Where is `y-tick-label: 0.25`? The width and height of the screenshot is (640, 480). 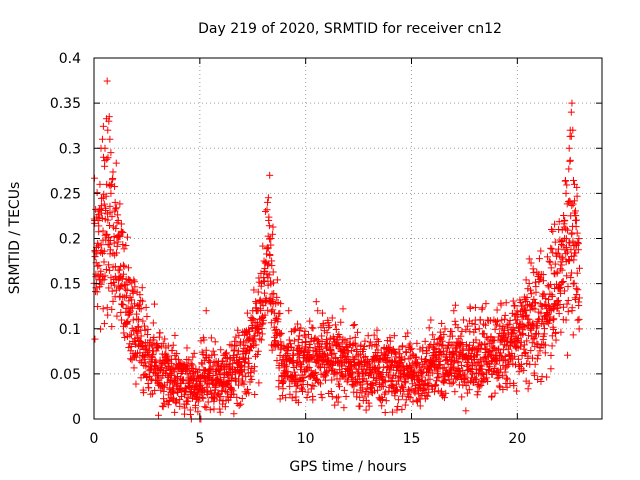 y-tick-label: 0.25 is located at coordinates (65, 194).